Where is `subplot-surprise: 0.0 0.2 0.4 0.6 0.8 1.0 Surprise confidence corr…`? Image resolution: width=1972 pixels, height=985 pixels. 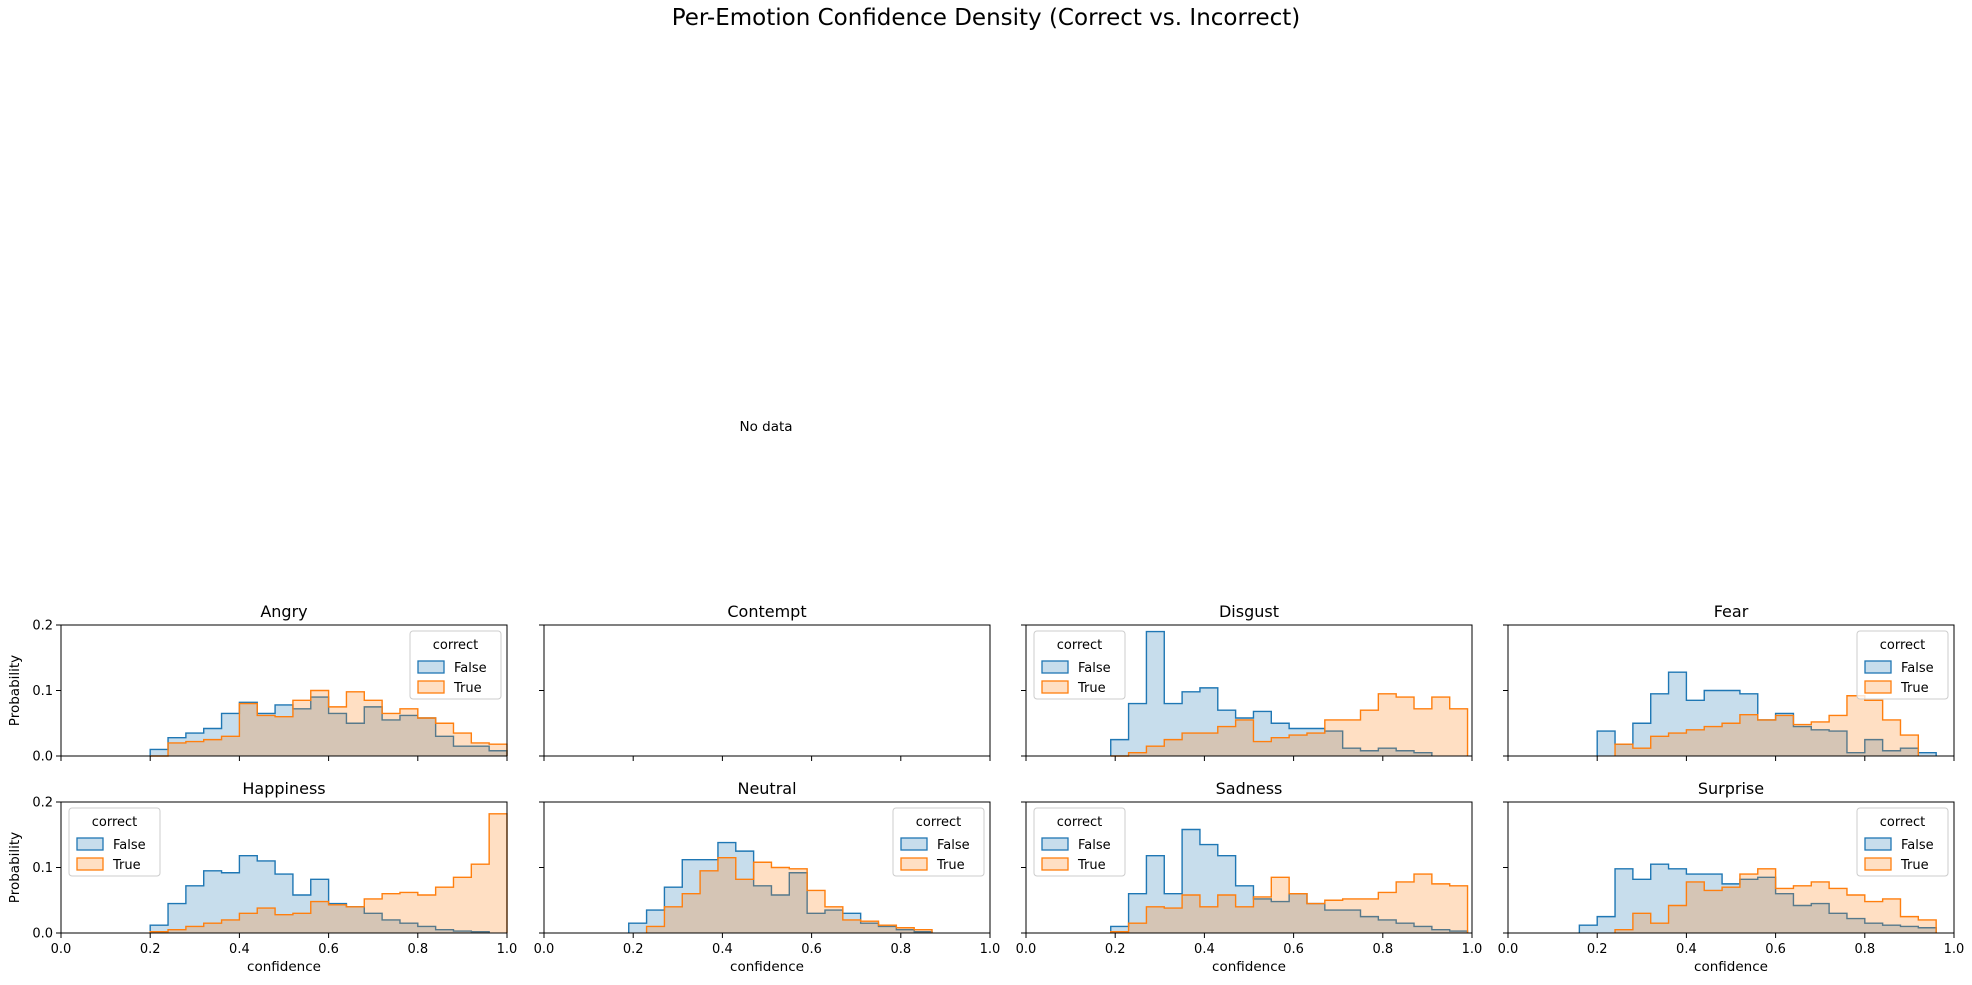
subplot-surprise: 0.0 0.2 0.4 0.6 0.8 1.0 Surprise confidence corr… is located at coordinates (1731, 877).